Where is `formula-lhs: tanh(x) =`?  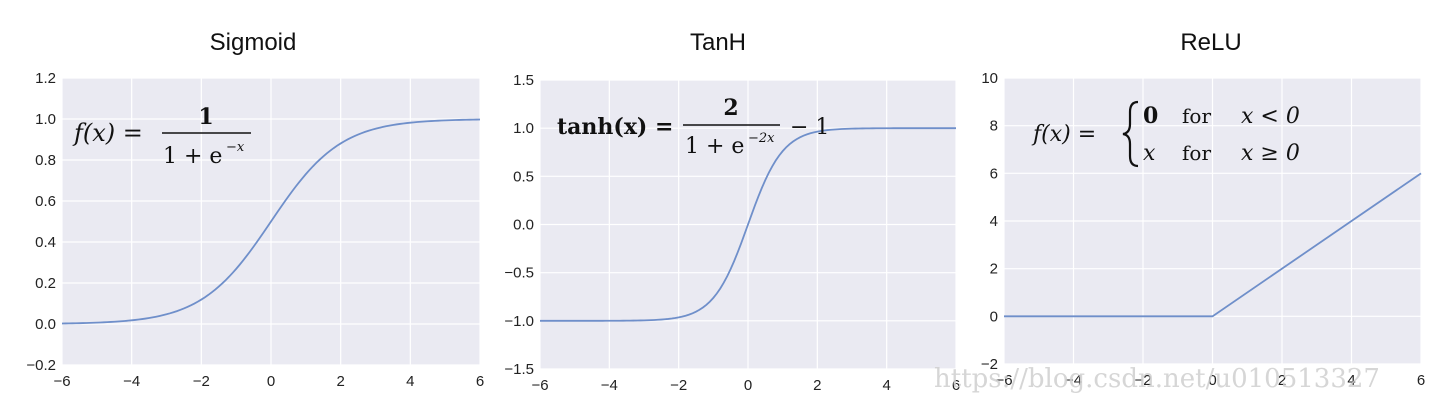 formula-lhs: tanh(x) = is located at coordinates (615, 127).